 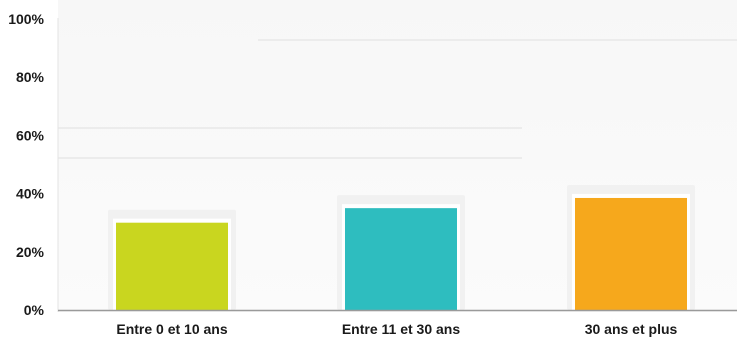 What do you see at coordinates (26, 164) in the screenshot?
I see `y-axis-ticks: 0% 20% 40% 60% 80% 100%` at bounding box center [26, 164].